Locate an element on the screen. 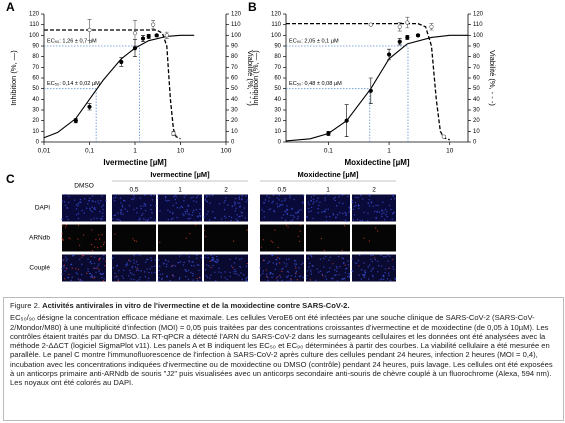  inhibition-point is located at coordinates (121, 62).